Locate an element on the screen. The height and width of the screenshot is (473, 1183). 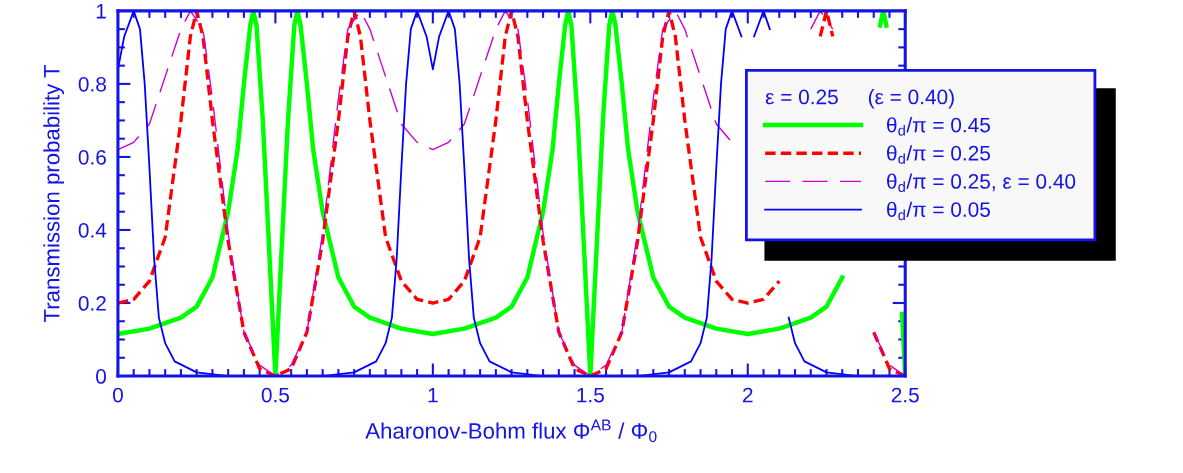
legend-label: θ$_{d}$/π = 0.25 is located at coordinates (938, 154).